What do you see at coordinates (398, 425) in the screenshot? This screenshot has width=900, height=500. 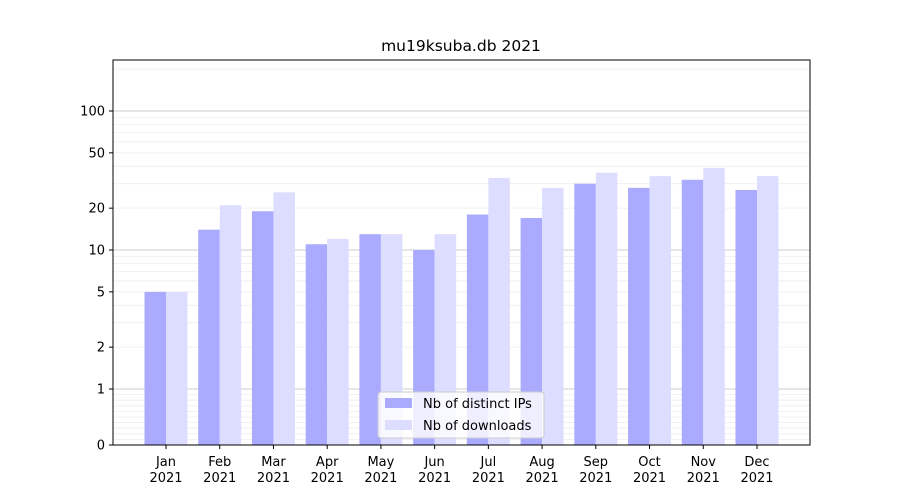 I see `legend-swatch-downloads` at bounding box center [398, 425].